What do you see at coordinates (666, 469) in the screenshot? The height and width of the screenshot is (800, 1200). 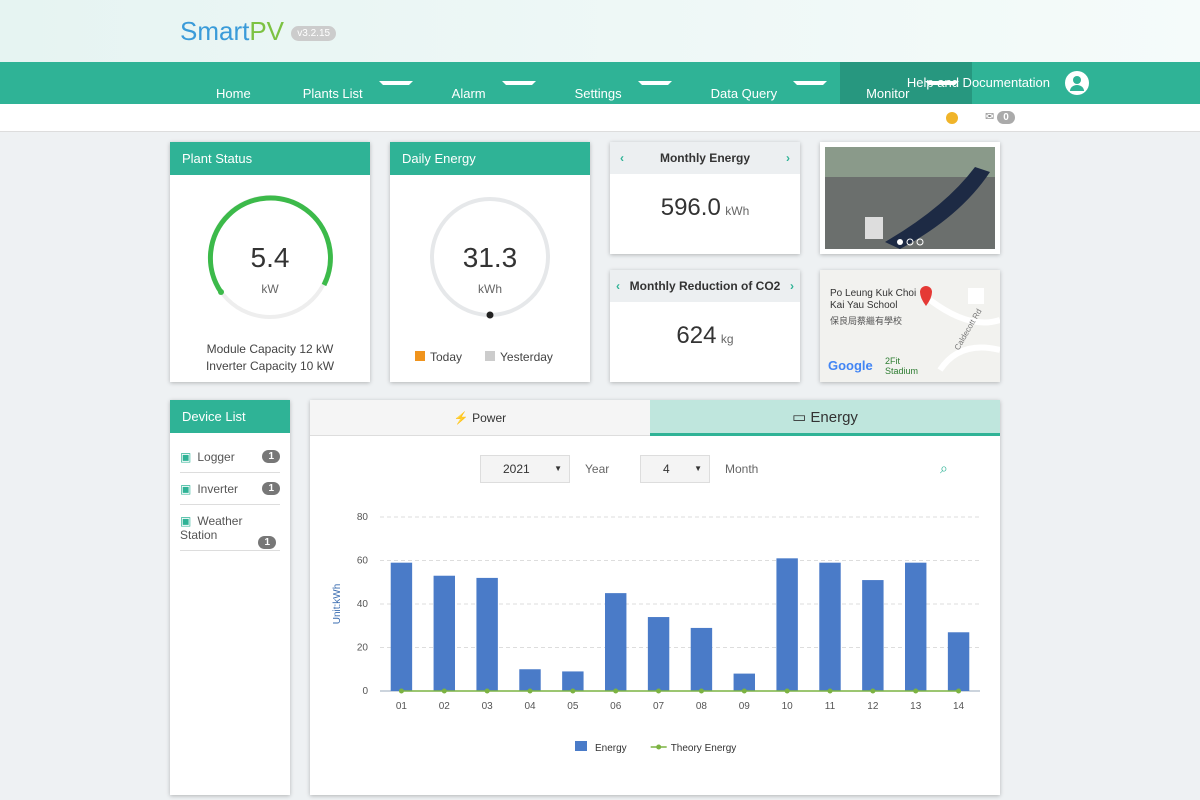 I see `select-value: 4` at bounding box center [666, 469].